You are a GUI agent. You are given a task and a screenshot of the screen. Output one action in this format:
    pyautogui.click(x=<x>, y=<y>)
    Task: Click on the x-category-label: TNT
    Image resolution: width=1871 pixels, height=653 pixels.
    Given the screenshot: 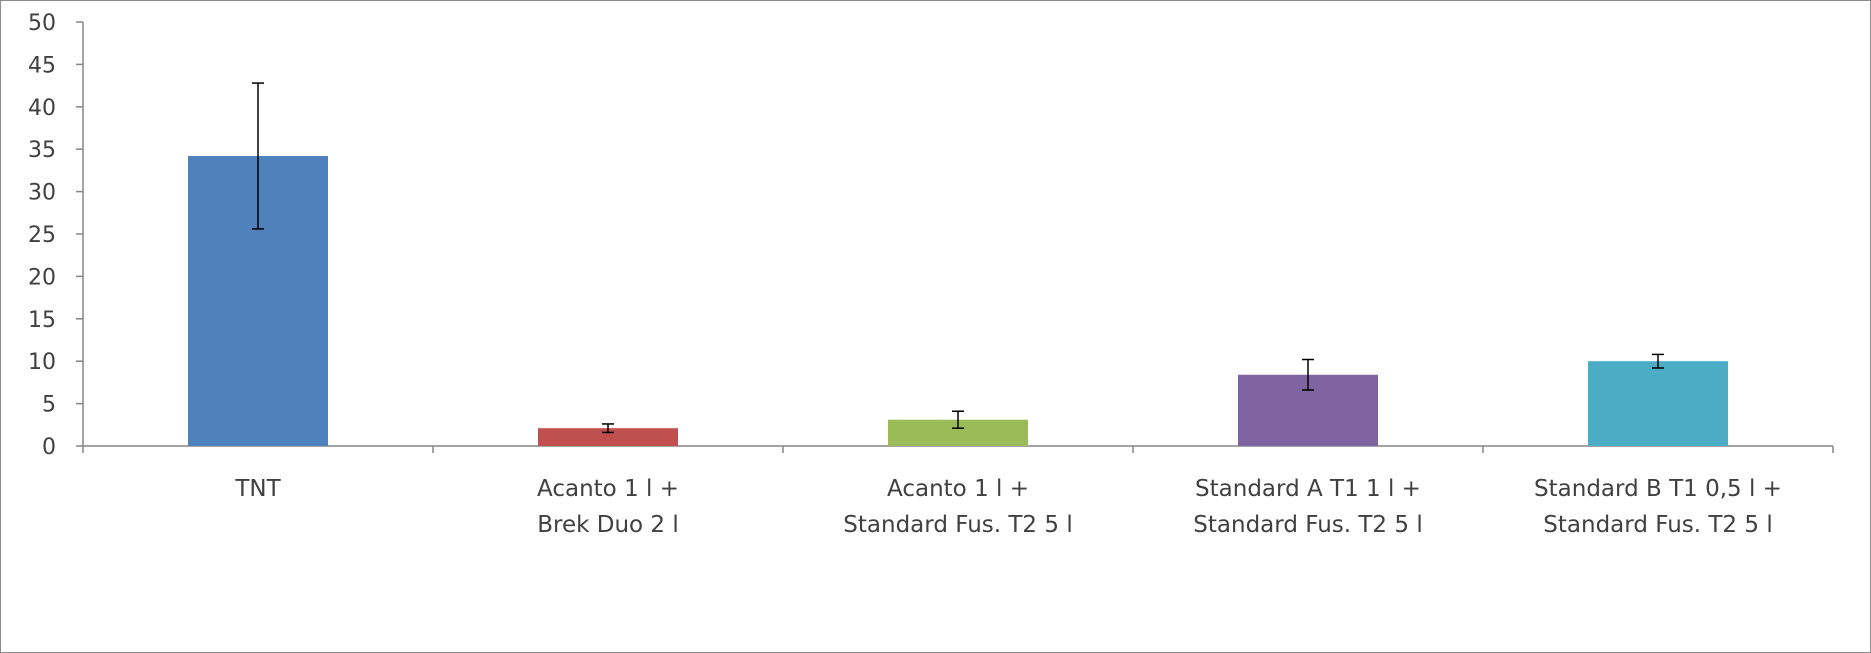 What is the action you would take?
    pyautogui.click(x=257, y=489)
    